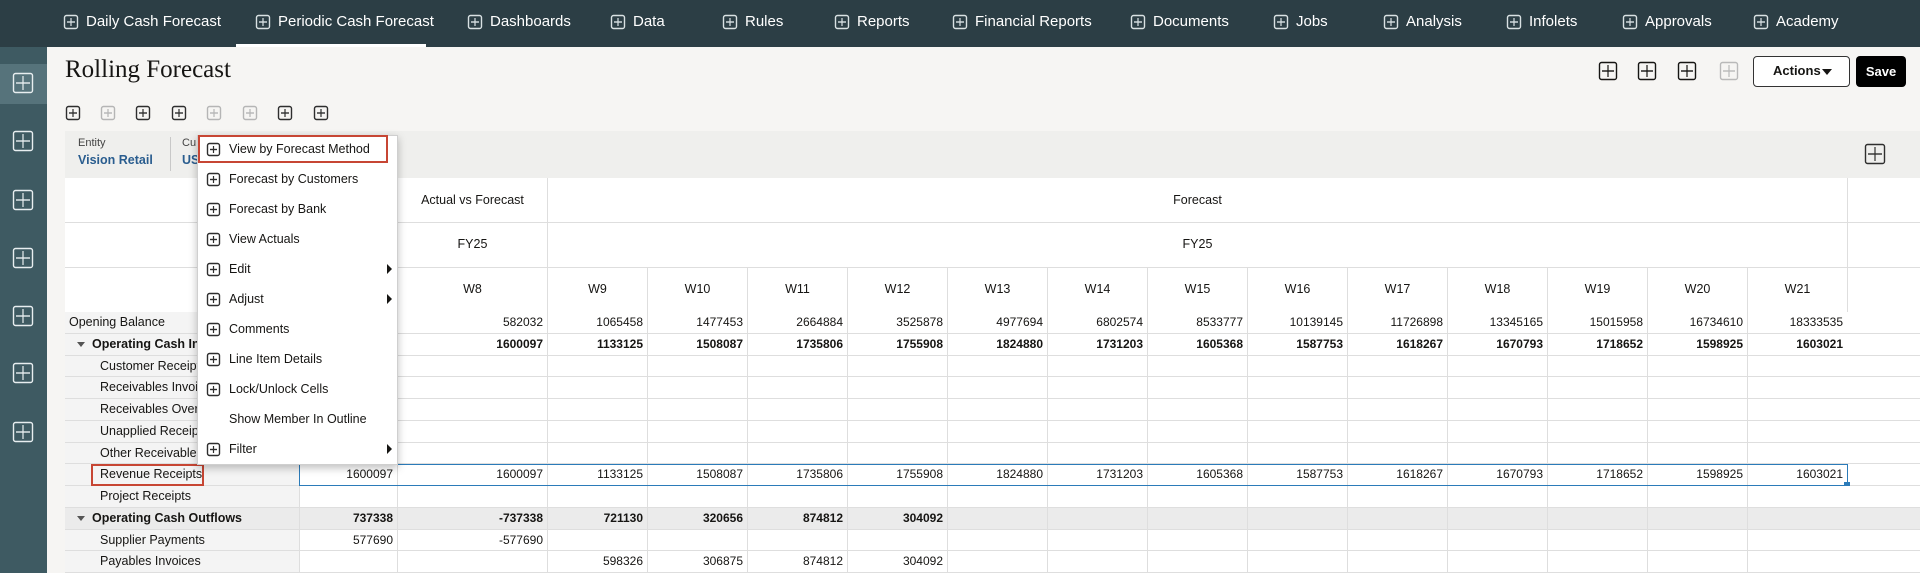 The image size is (1920, 573). Describe the element at coordinates (472, 200) in the screenshot. I see `group-header: Actual vs Forecast` at that location.